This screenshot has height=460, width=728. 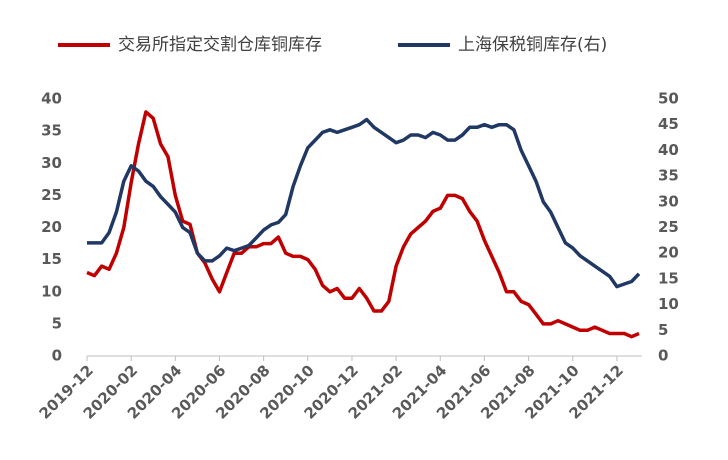 What do you see at coordinates (57, 356) in the screenshot?
I see `y-tick-label: 0` at bounding box center [57, 356].